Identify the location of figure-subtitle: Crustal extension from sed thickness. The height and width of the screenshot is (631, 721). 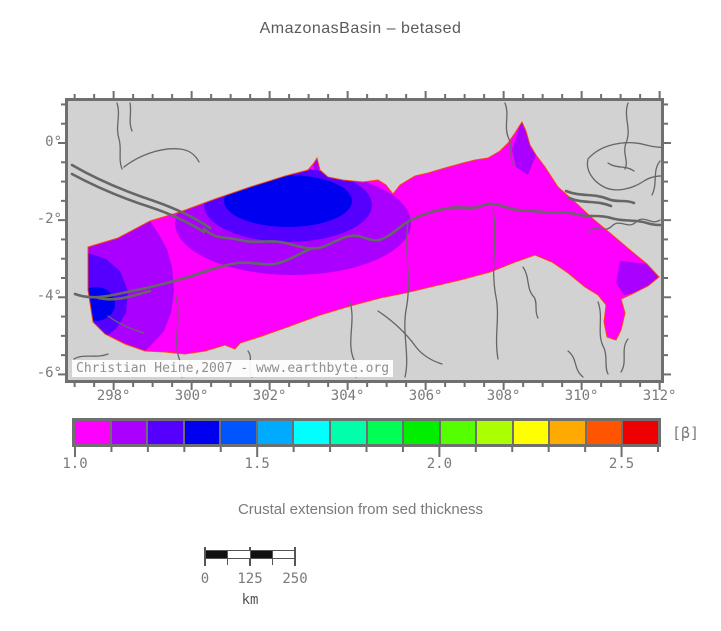
(360, 509).